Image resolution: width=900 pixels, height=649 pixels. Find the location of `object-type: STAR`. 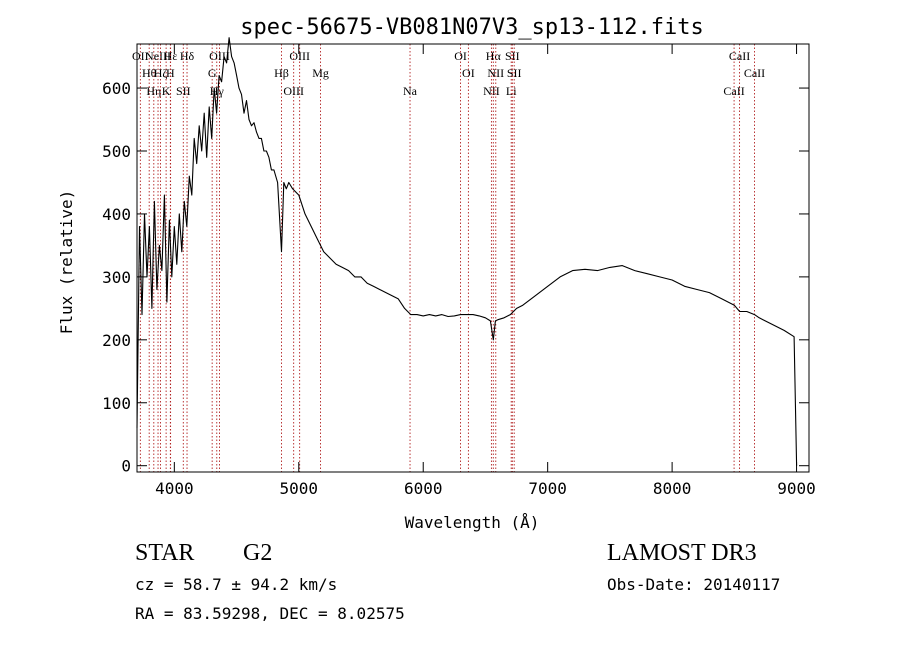

object-type: STAR is located at coordinates (165, 553).